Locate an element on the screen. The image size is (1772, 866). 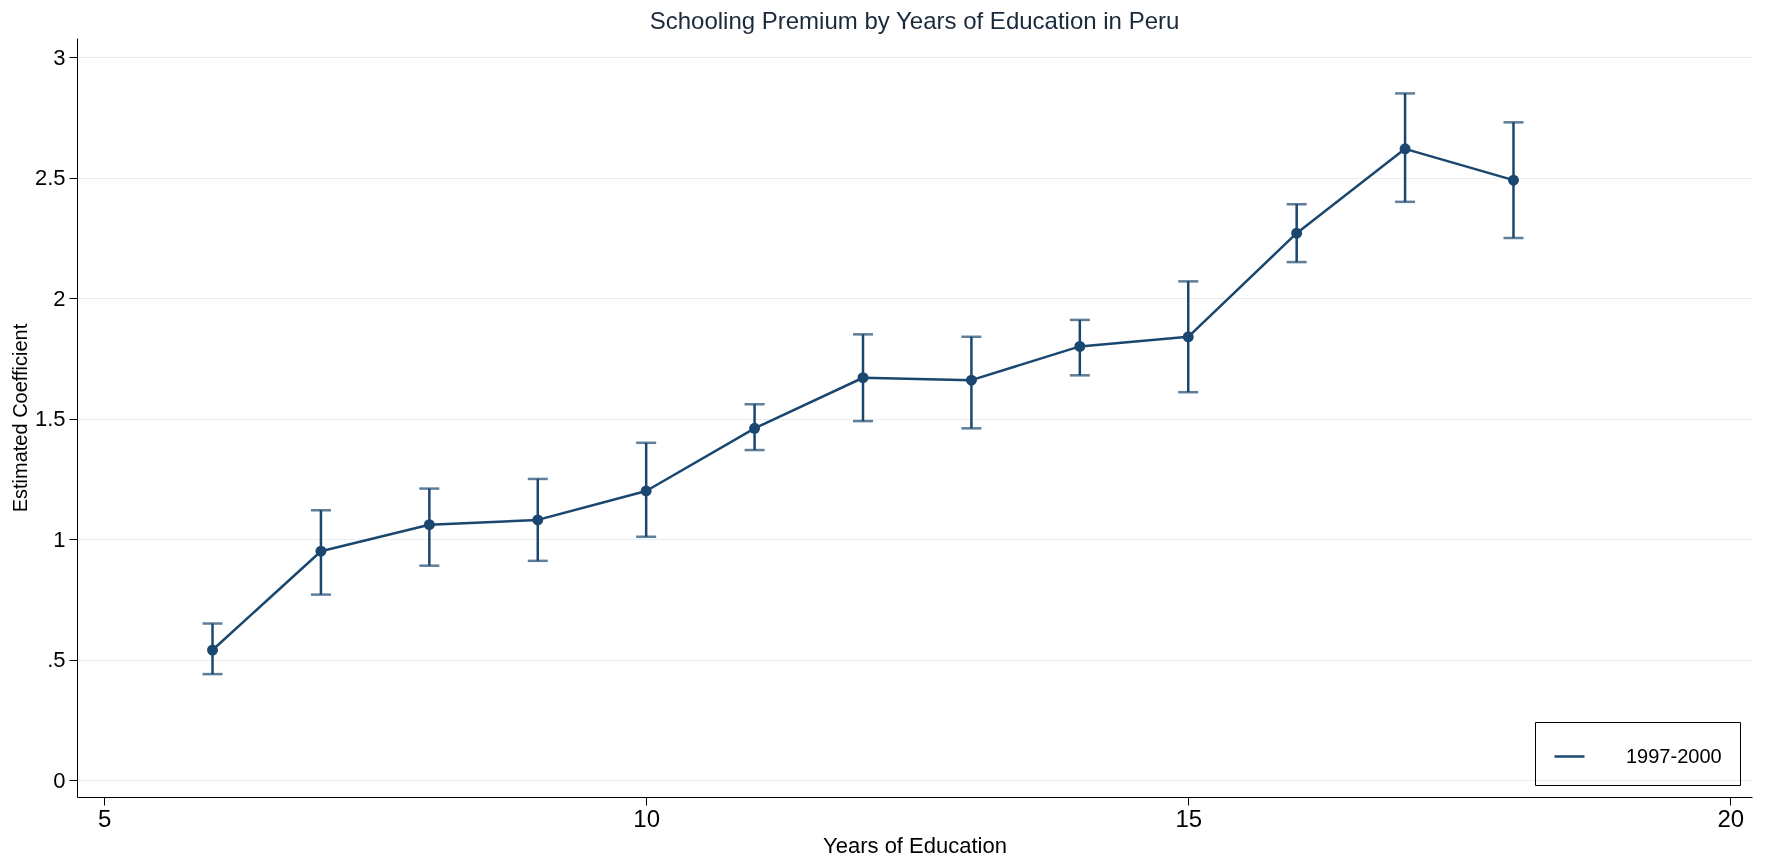
y-tick-label: 3 is located at coordinates (59, 57).